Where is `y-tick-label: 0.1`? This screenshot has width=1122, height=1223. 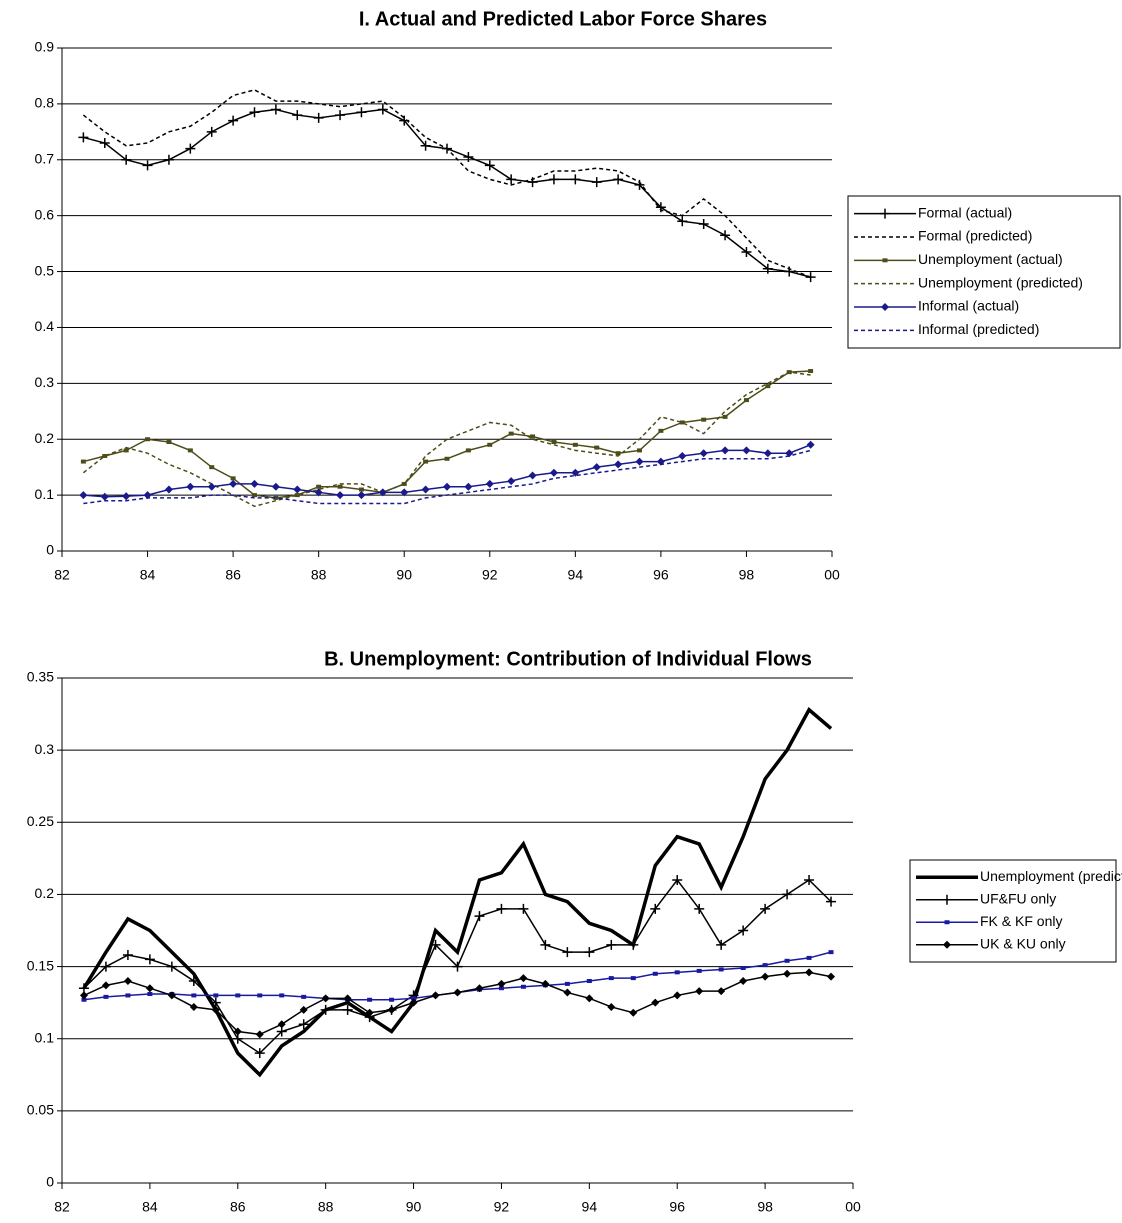
y-tick-label: 0.1 is located at coordinates (45, 494).